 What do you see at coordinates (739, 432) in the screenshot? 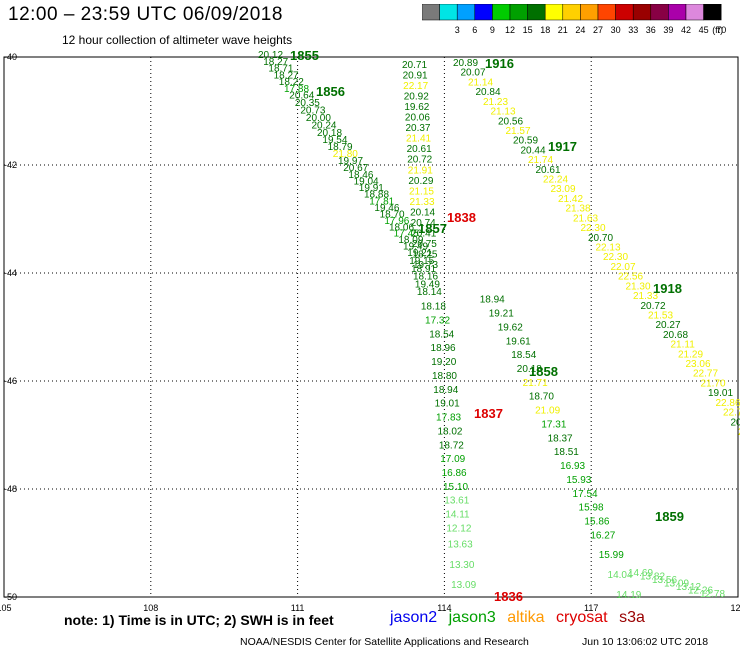
I see `swh-value: 21.20` at bounding box center [739, 432].